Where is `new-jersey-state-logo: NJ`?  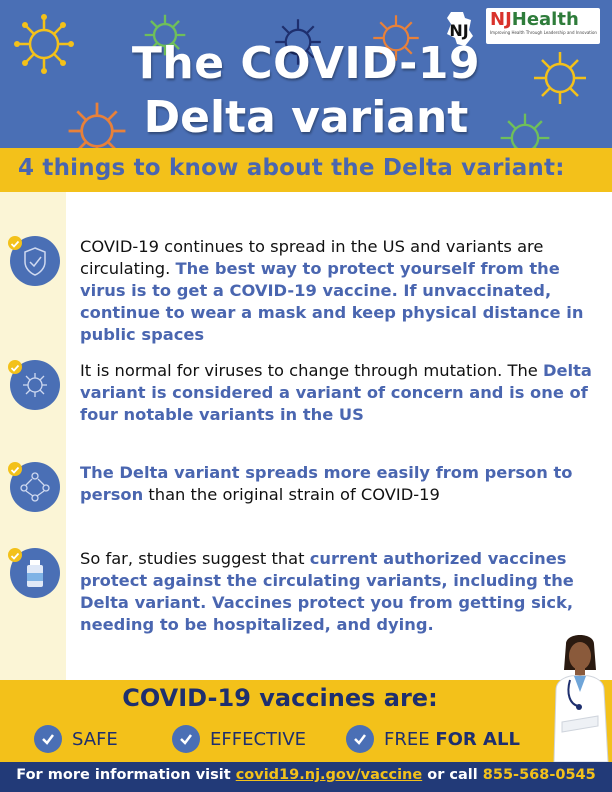 new-jersey-state-logo: NJ is located at coordinates (460, 29).